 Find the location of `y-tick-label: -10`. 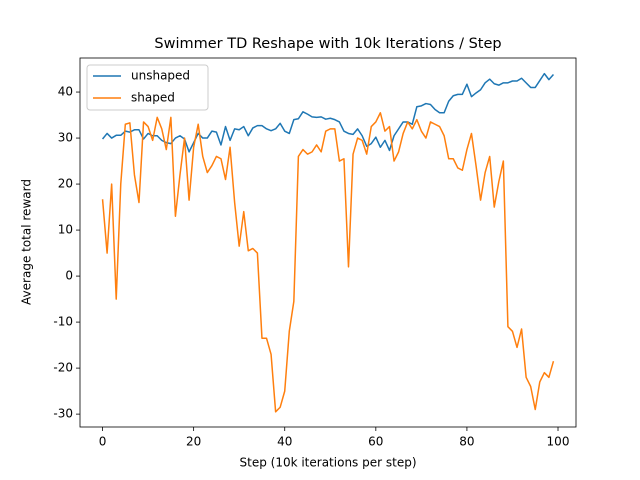

y-tick-label: -10 is located at coordinates (63, 322).